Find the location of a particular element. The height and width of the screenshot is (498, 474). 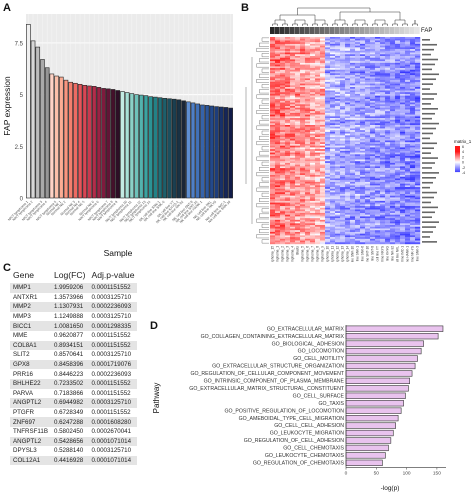

table-row: ANGPTL2 0.5428656 0.0001071014 is located at coordinates (74, 441).